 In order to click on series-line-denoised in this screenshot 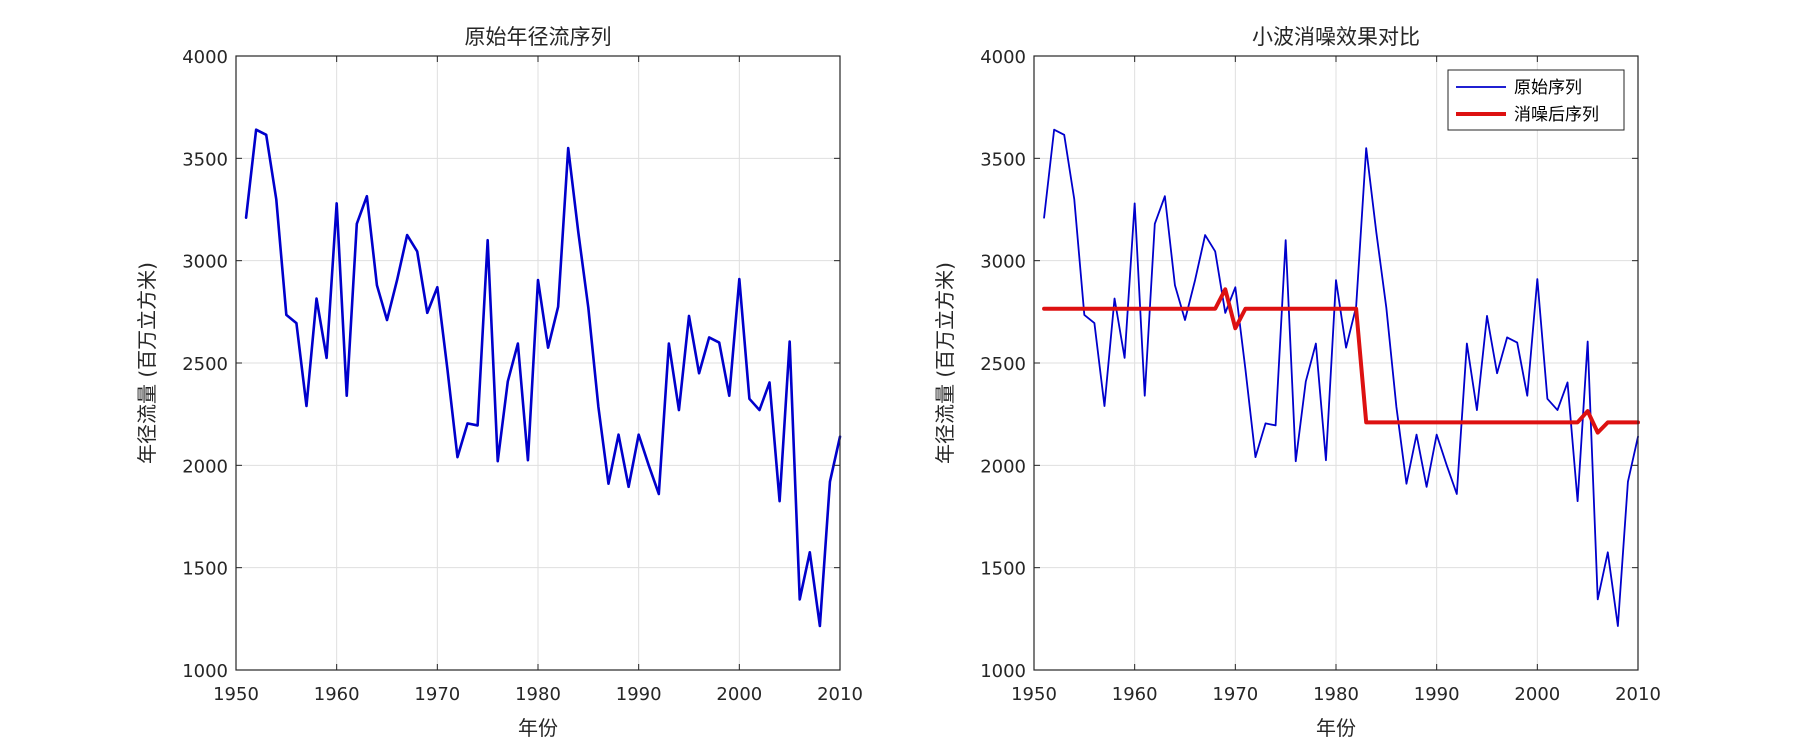, I will do `click(1341, 361)`.